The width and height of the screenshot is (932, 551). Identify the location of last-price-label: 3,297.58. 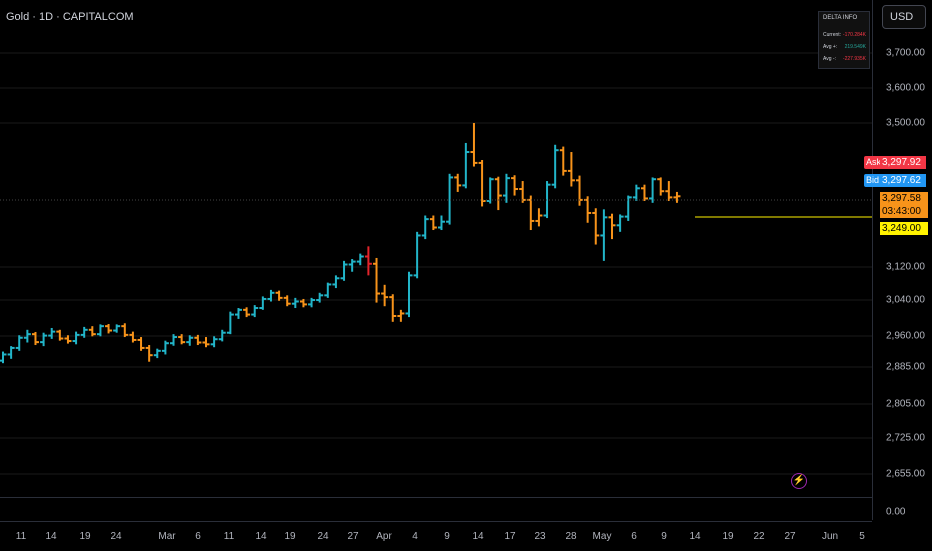
(904, 198).